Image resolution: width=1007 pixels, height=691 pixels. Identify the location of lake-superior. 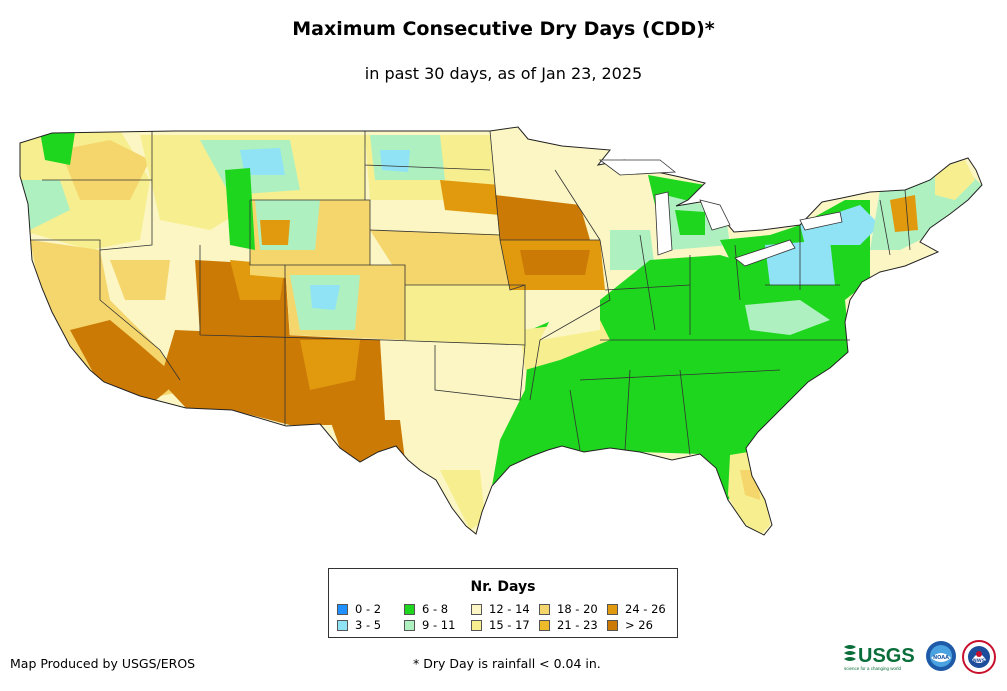
(637, 167).